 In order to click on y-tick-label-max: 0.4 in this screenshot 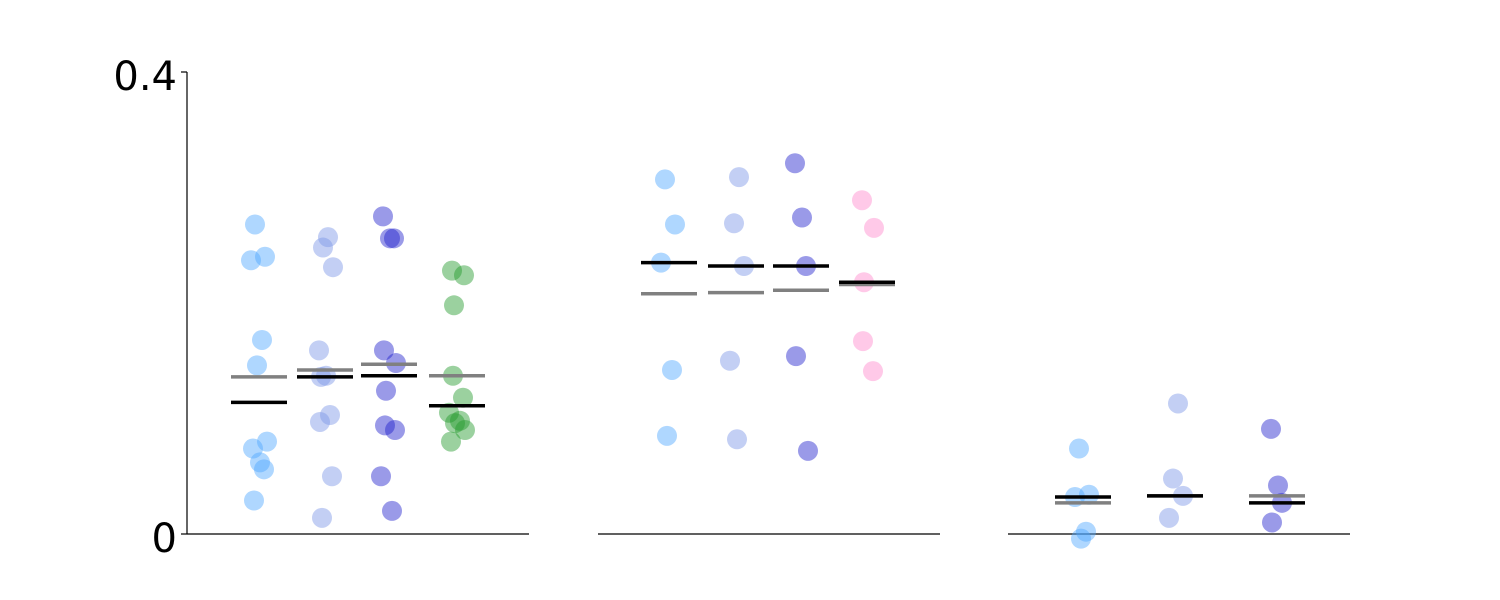, I will do `click(145, 77)`.